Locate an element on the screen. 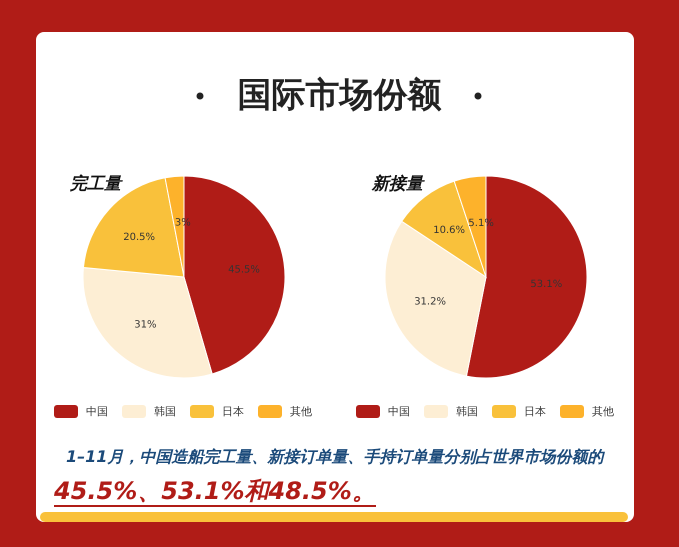 This screenshot has height=547, width=679. data-label: 31% is located at coordinates (145, 325).